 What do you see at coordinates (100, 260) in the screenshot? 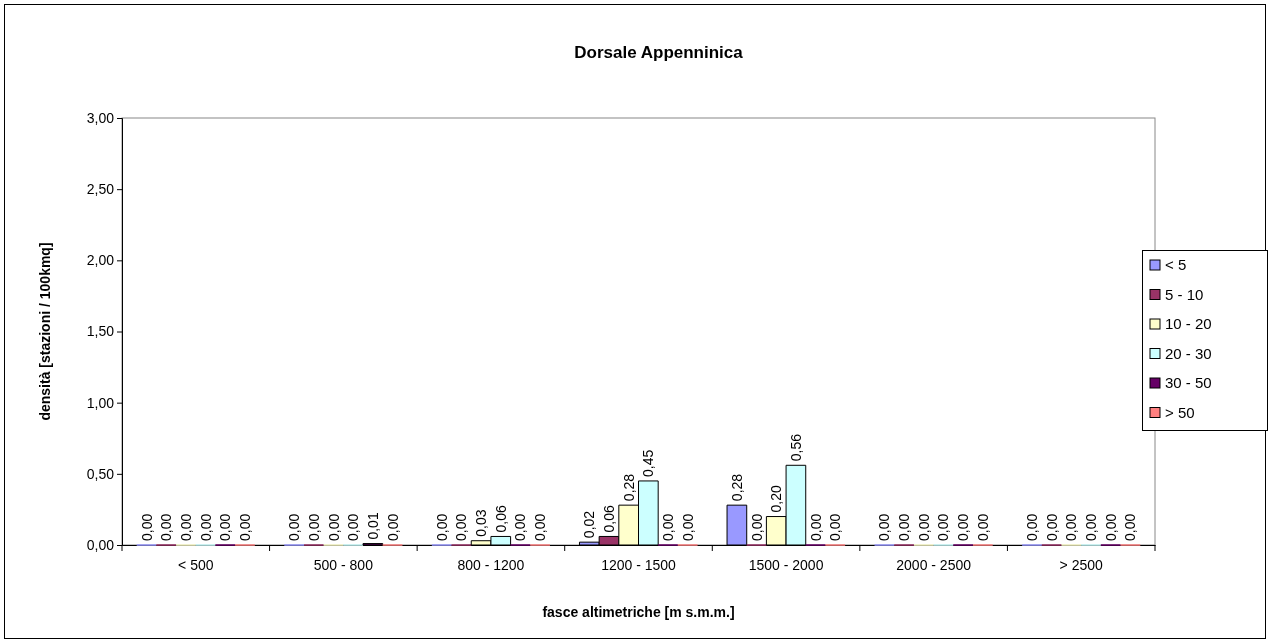
I see `y-tick-label: 2,00` at bounding box center [100, 260].